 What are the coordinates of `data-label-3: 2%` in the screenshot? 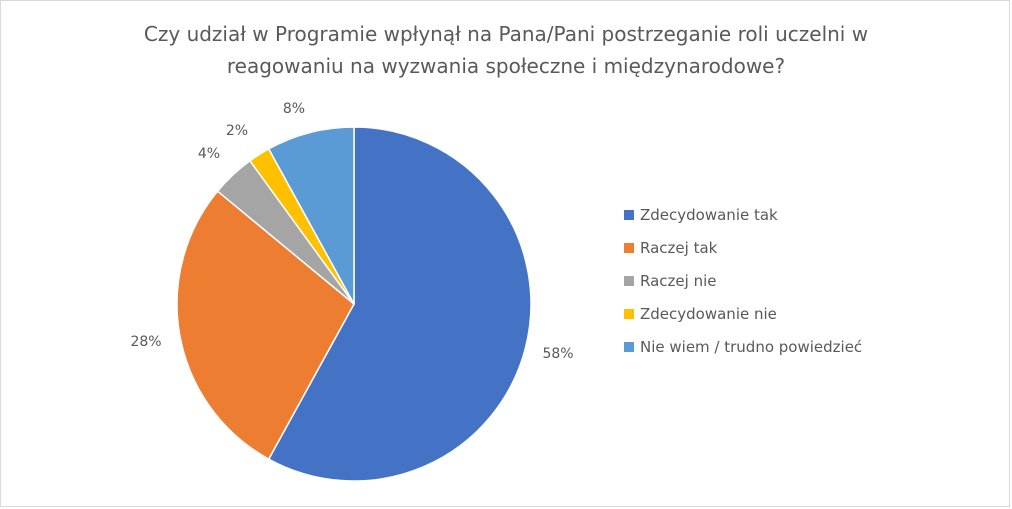 It's located at (237, 131).